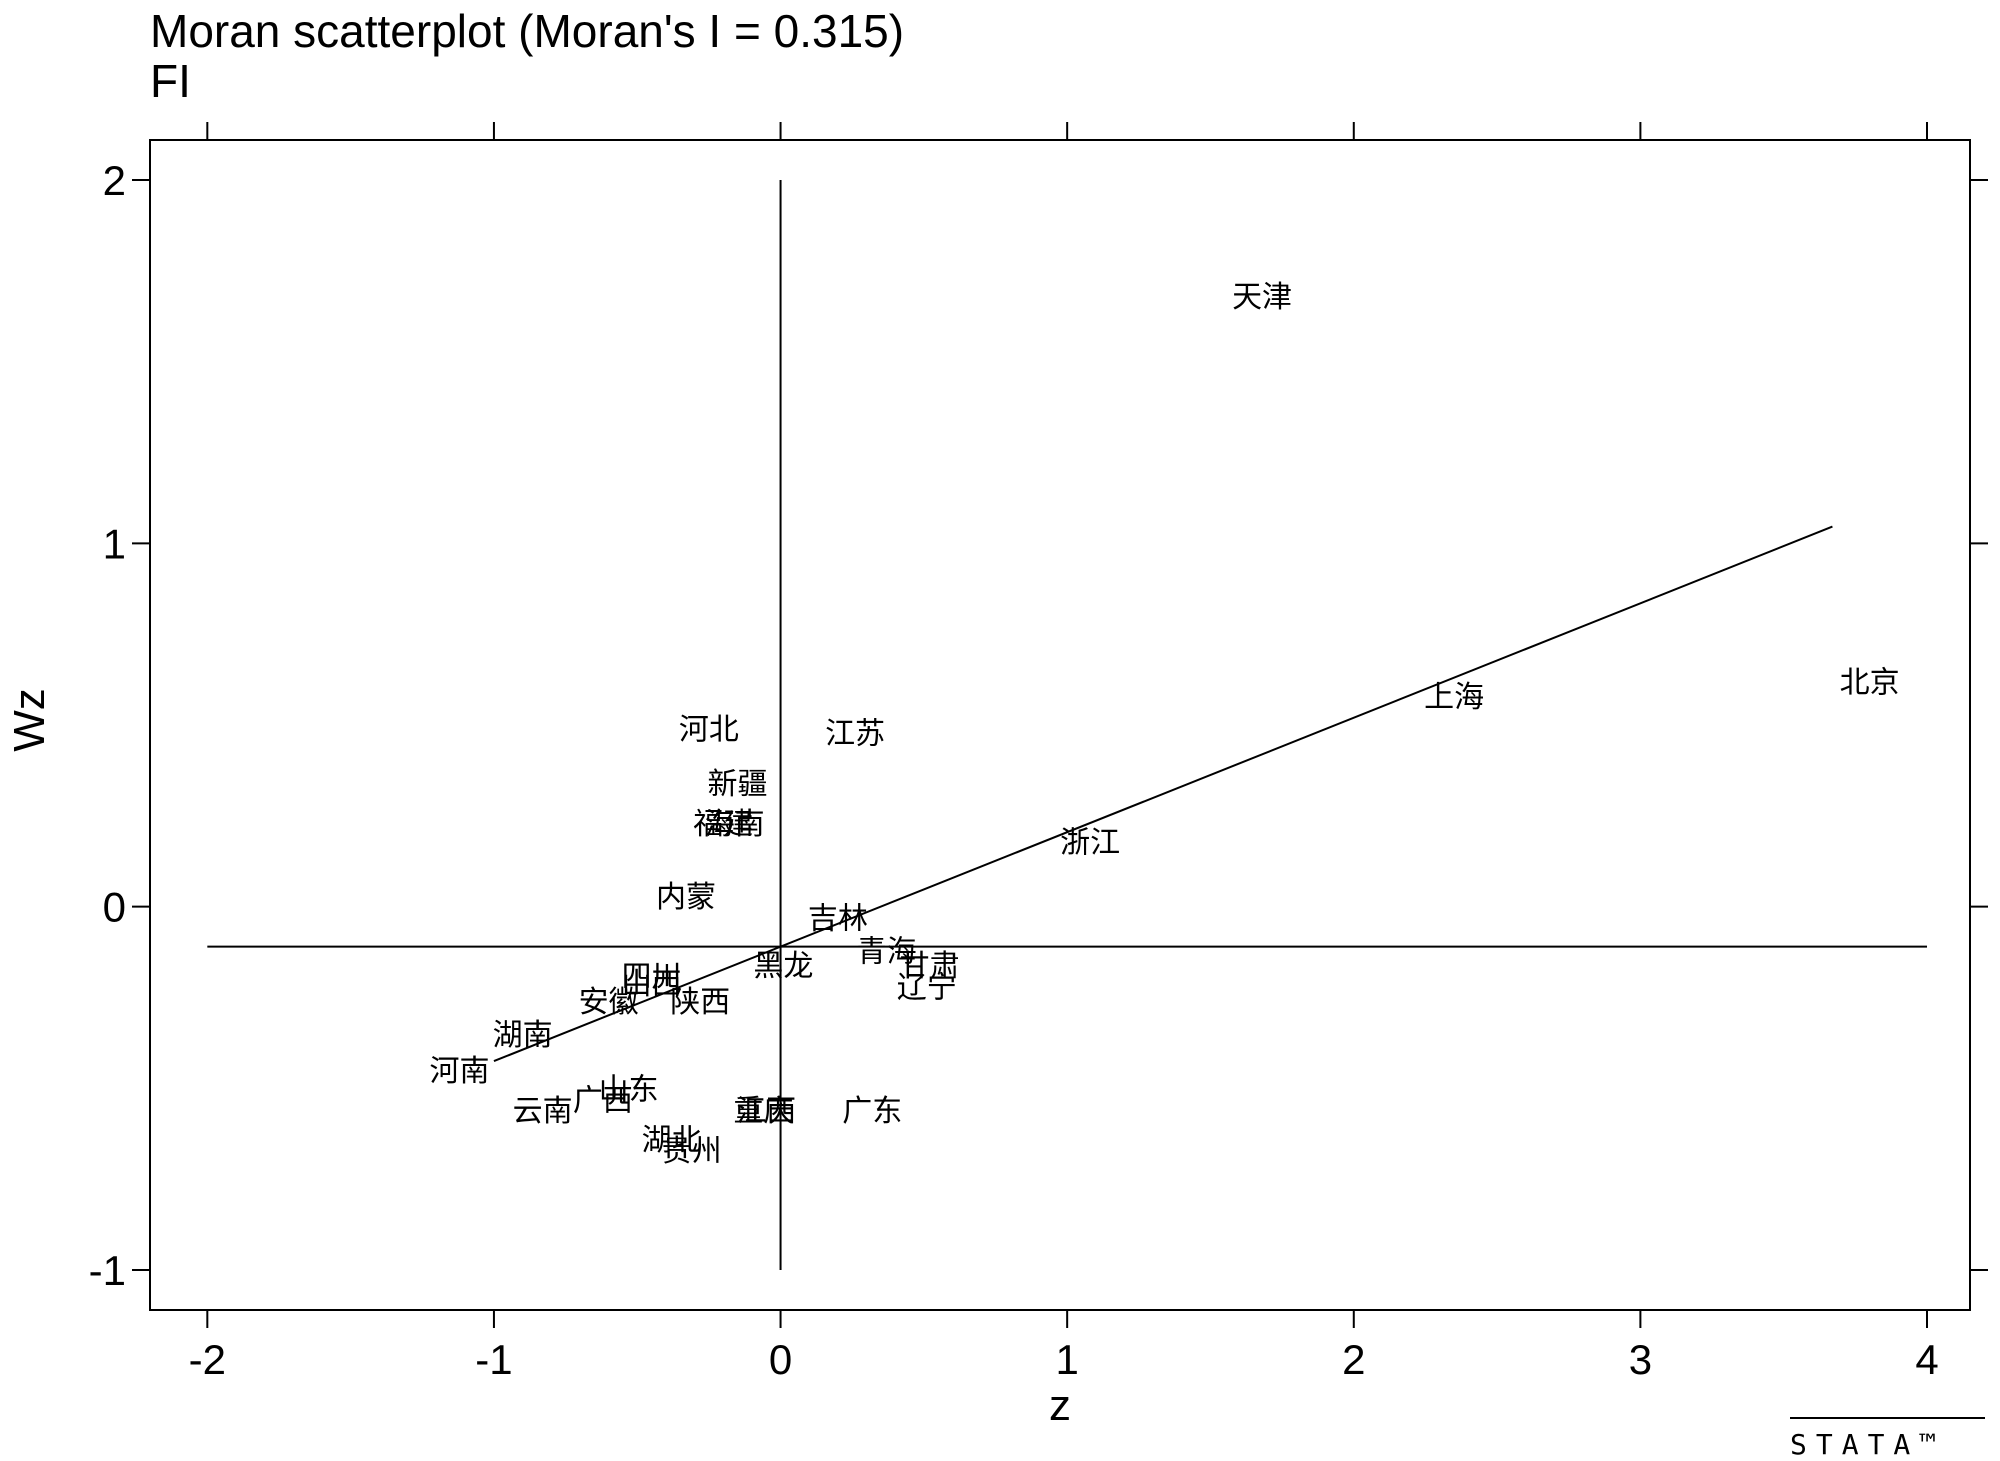 Image resolution: width=2000 pixels, height=1461 pixels. Describe the element at coordinates (780, 1359) in the screenshot. I see `x-tick-label: 0` at that location.